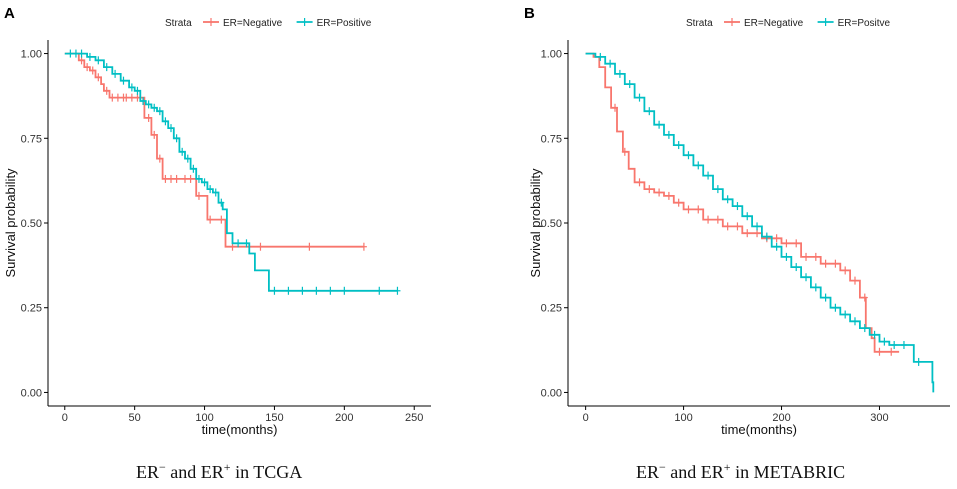 Image resolution: width=957 pixels, height=489 pixels. Describe the element at coordinates (648, 472) in the screenshot. I see `caption-b-prefix: ER` at that location.